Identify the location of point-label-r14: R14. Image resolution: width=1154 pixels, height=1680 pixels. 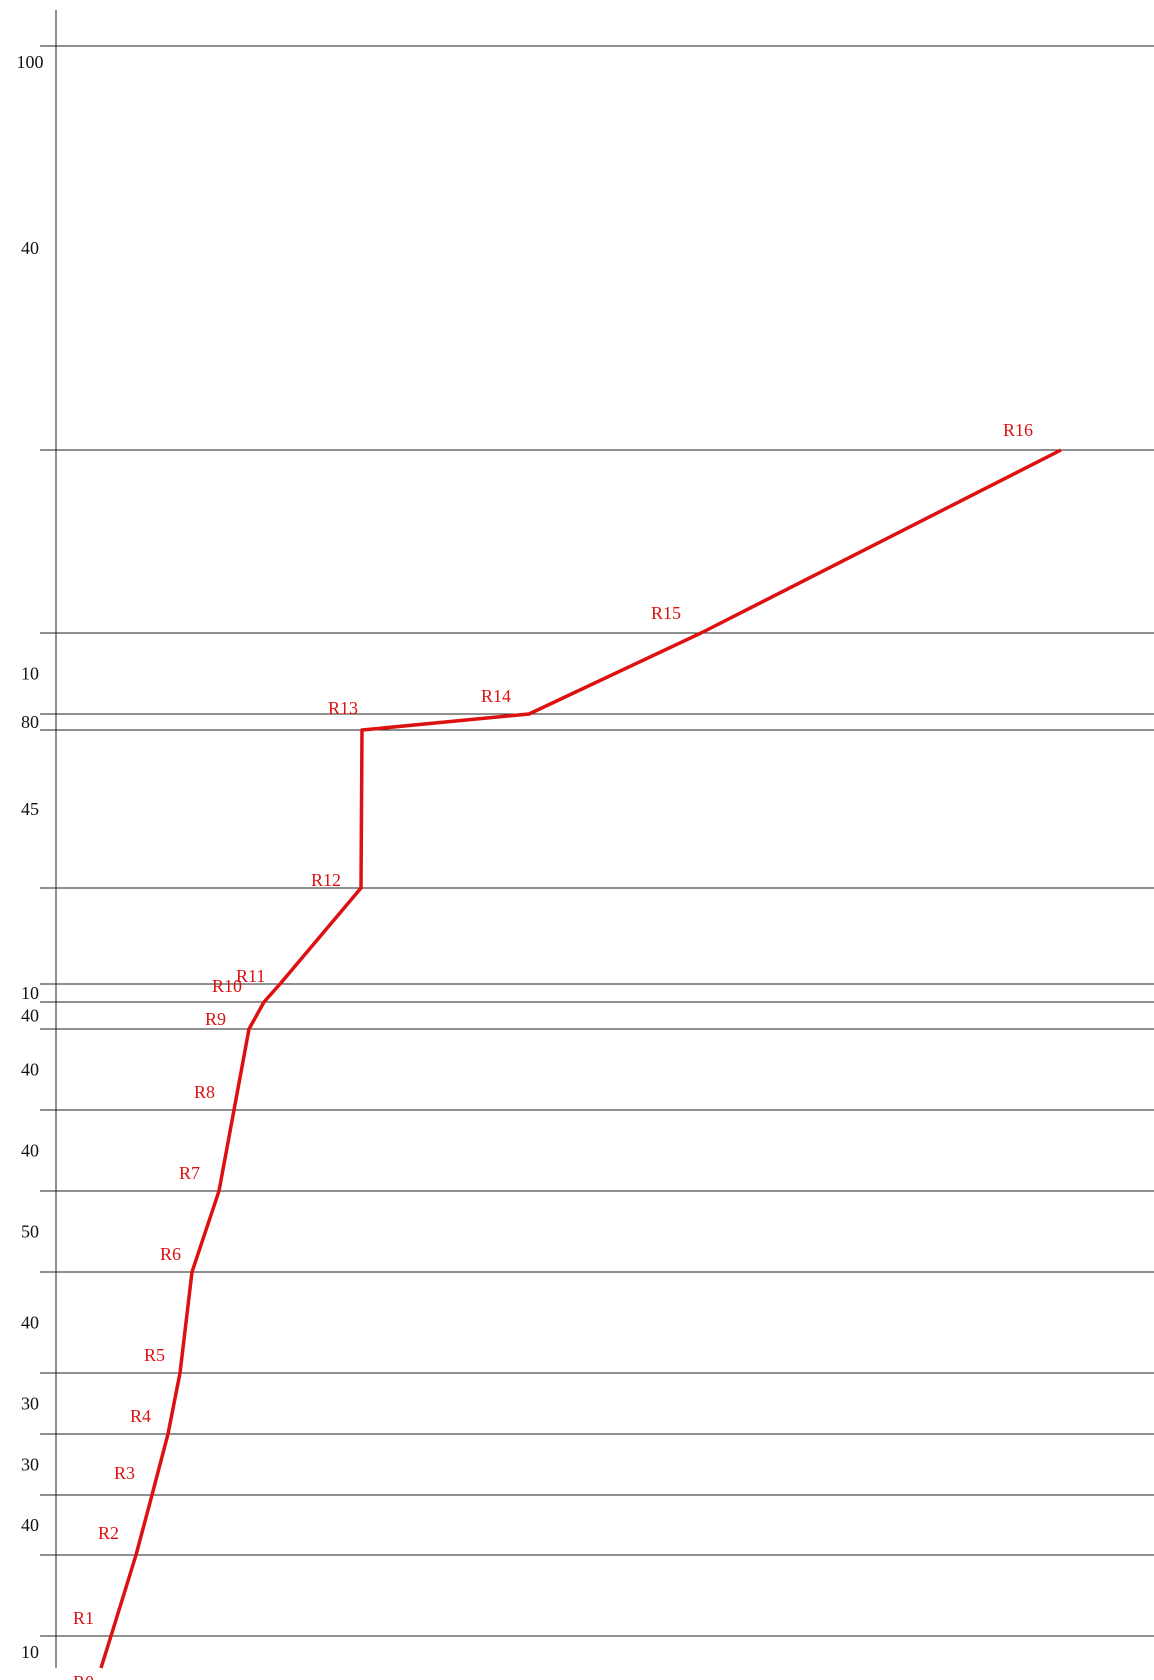
(496, 696).